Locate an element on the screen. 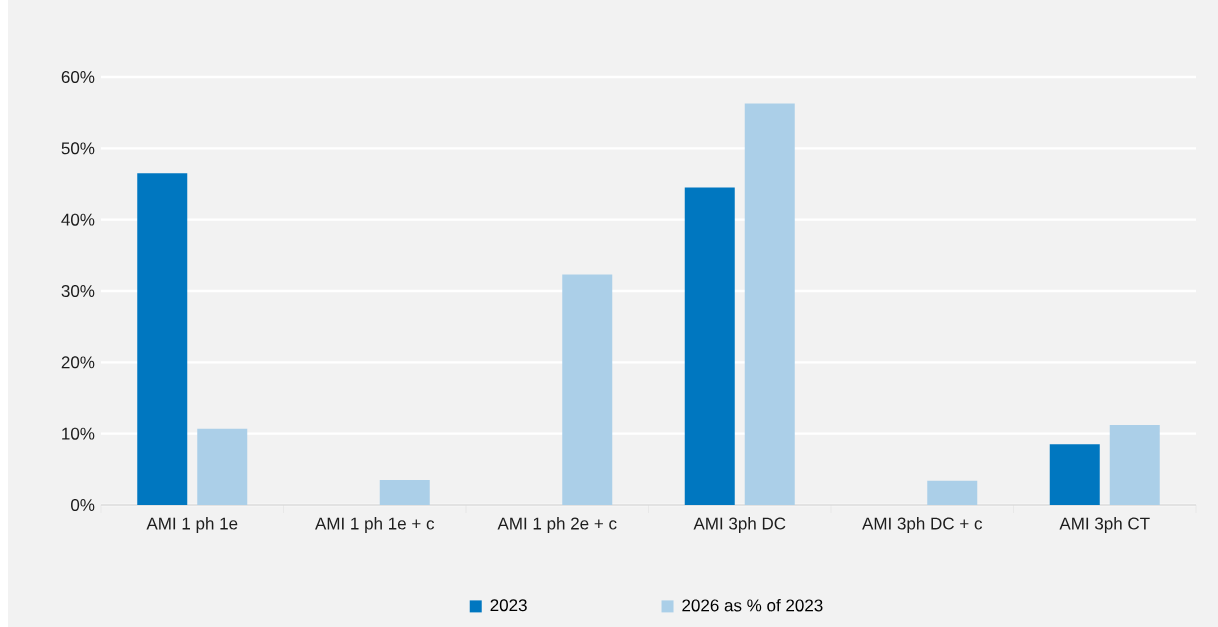 The width and height of the screenshot is (1218, 627). y-tick-label: 10% is located at coordinates (78, 433).